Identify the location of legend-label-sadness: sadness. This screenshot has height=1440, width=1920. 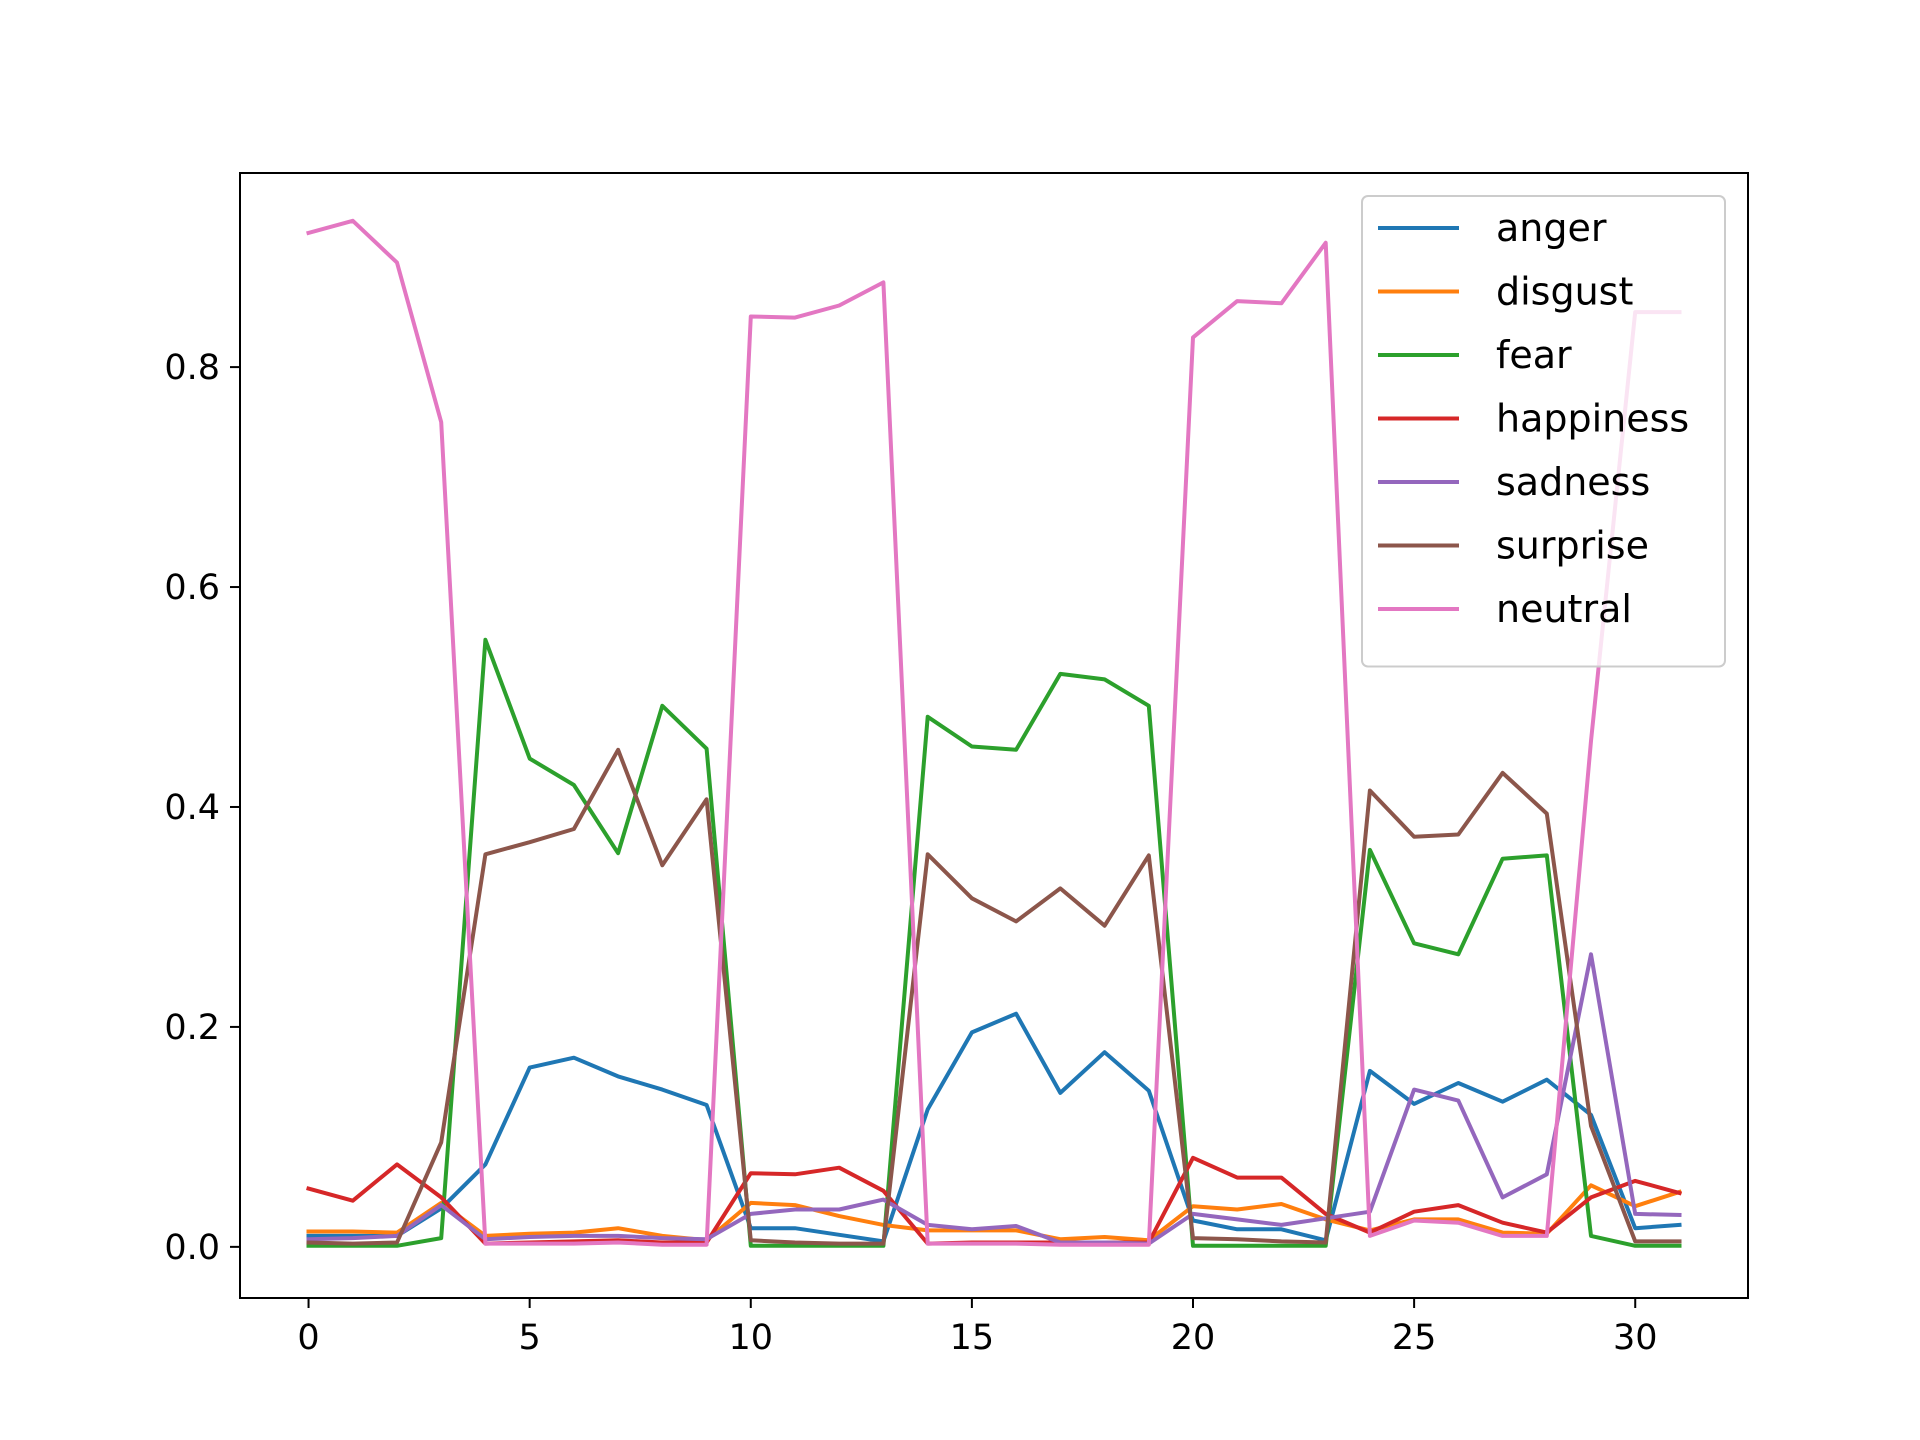
(1573, 482).